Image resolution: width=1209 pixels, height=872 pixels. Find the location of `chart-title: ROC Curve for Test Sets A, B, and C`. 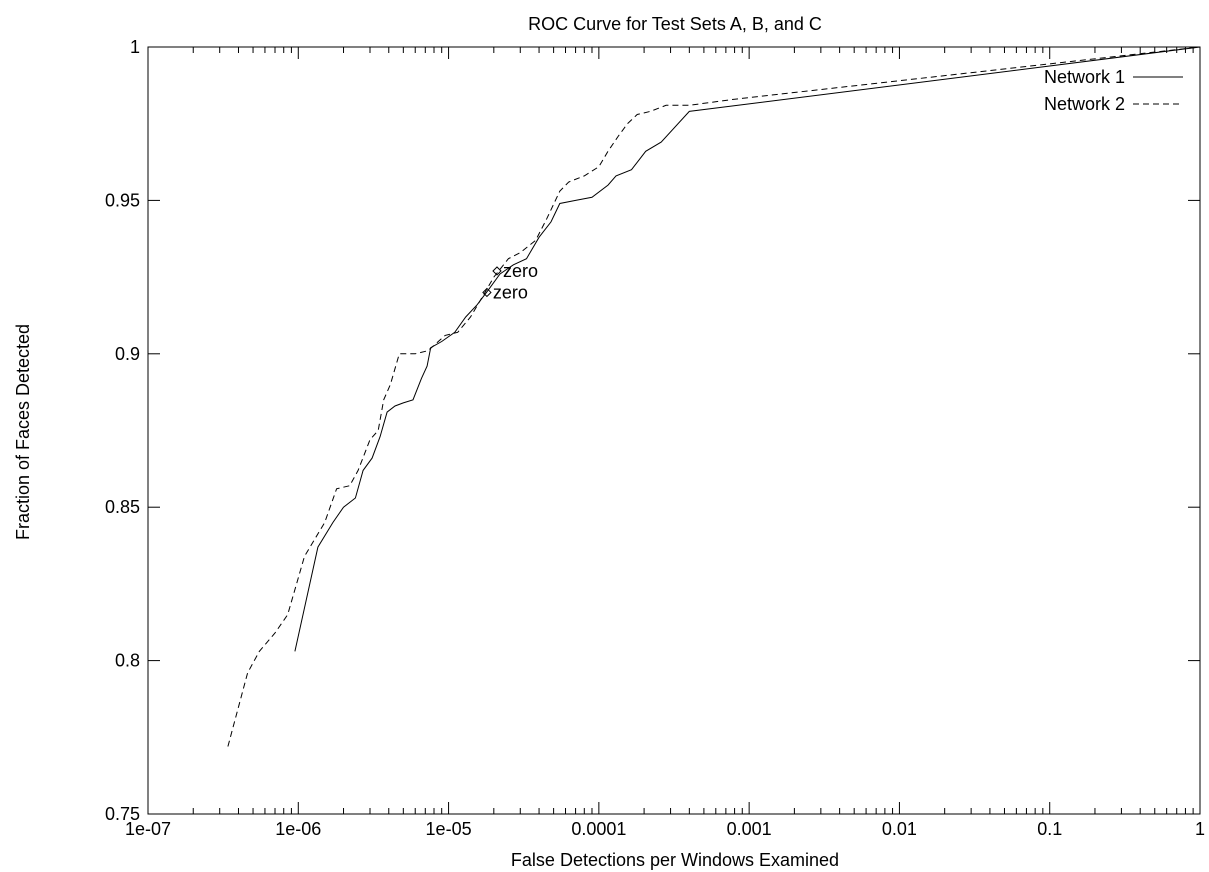

chart-title: ROC Curve for Test Sets A, B, and C is located at coordinates (675, 24).